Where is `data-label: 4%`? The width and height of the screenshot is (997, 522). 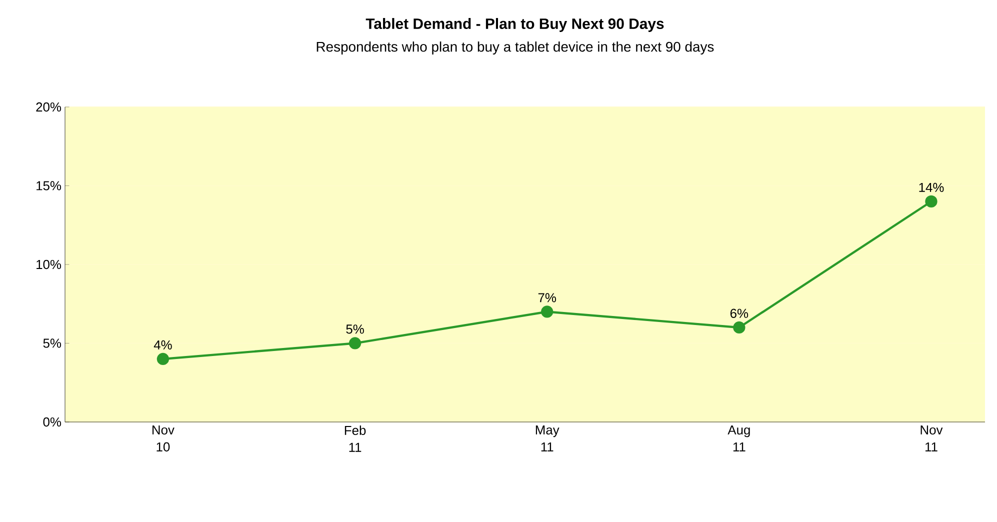 data-label: 4% is located at coordinates (163, 345).